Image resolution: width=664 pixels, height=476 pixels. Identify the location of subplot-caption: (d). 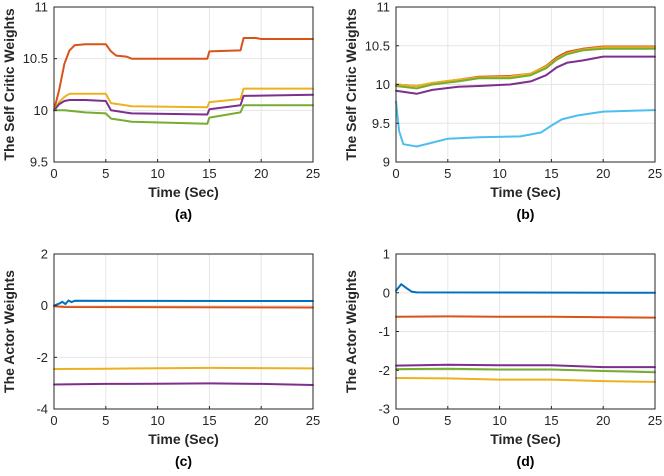
(526, 461).